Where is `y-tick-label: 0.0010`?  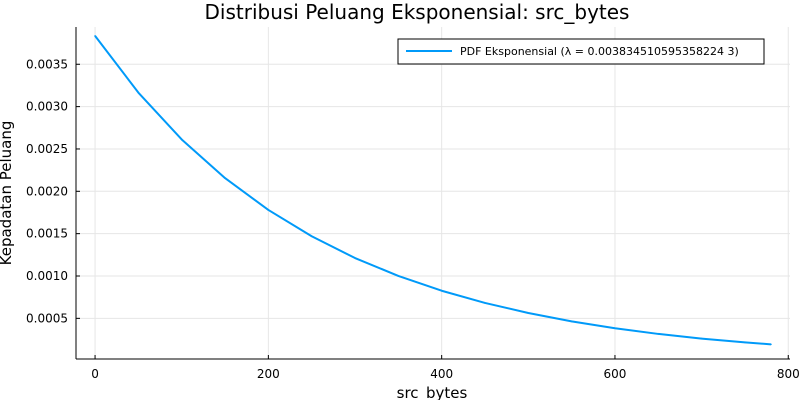
y-tick-label: 0.0010 is located at coordinates (47, 276).